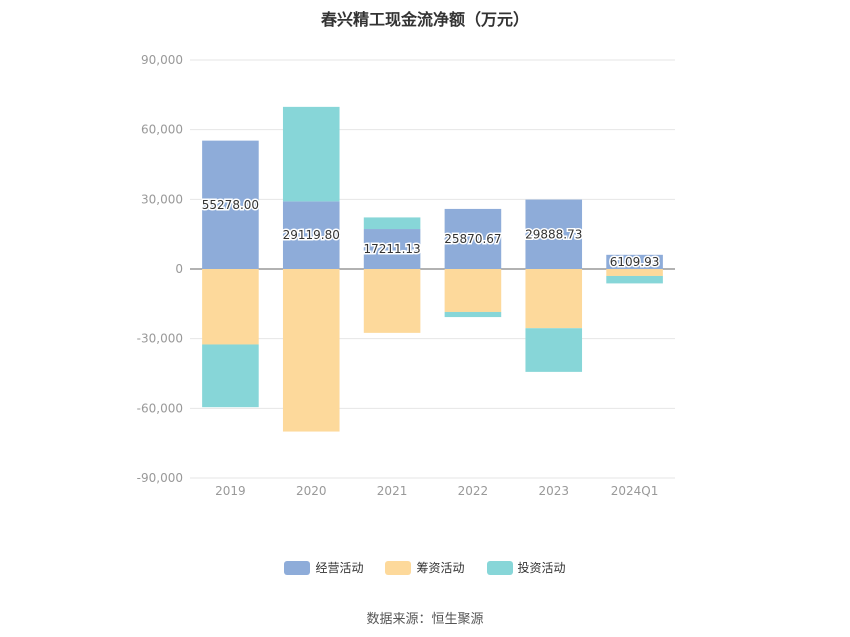 This screenshot has width=850, height=637. I want to click on source-note: 数据来源：恒生聚源, so click(425, 619).